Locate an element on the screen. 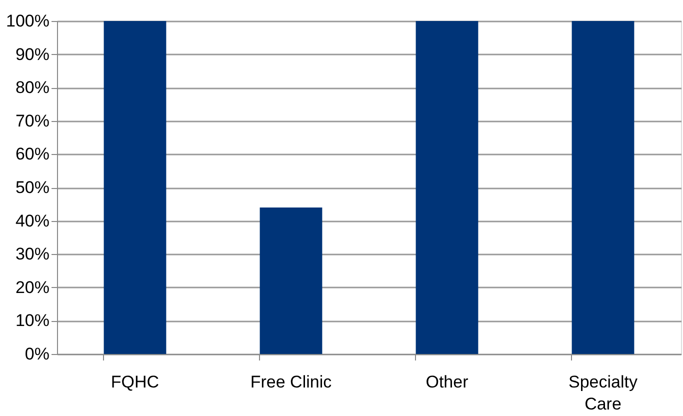  y-tick-label: 10% is located at coordinates (32, 320).